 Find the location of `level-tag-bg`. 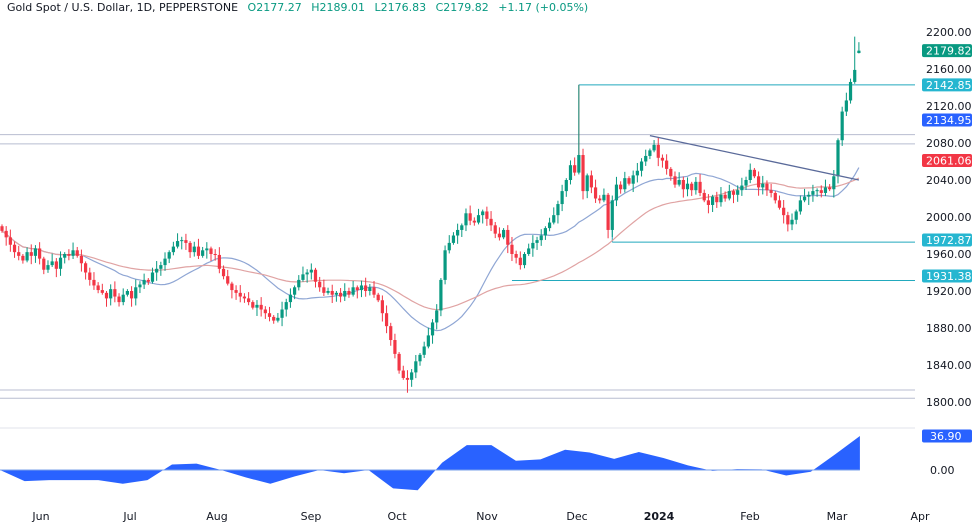

level-tag-bg is located at coordinates (947, 85).